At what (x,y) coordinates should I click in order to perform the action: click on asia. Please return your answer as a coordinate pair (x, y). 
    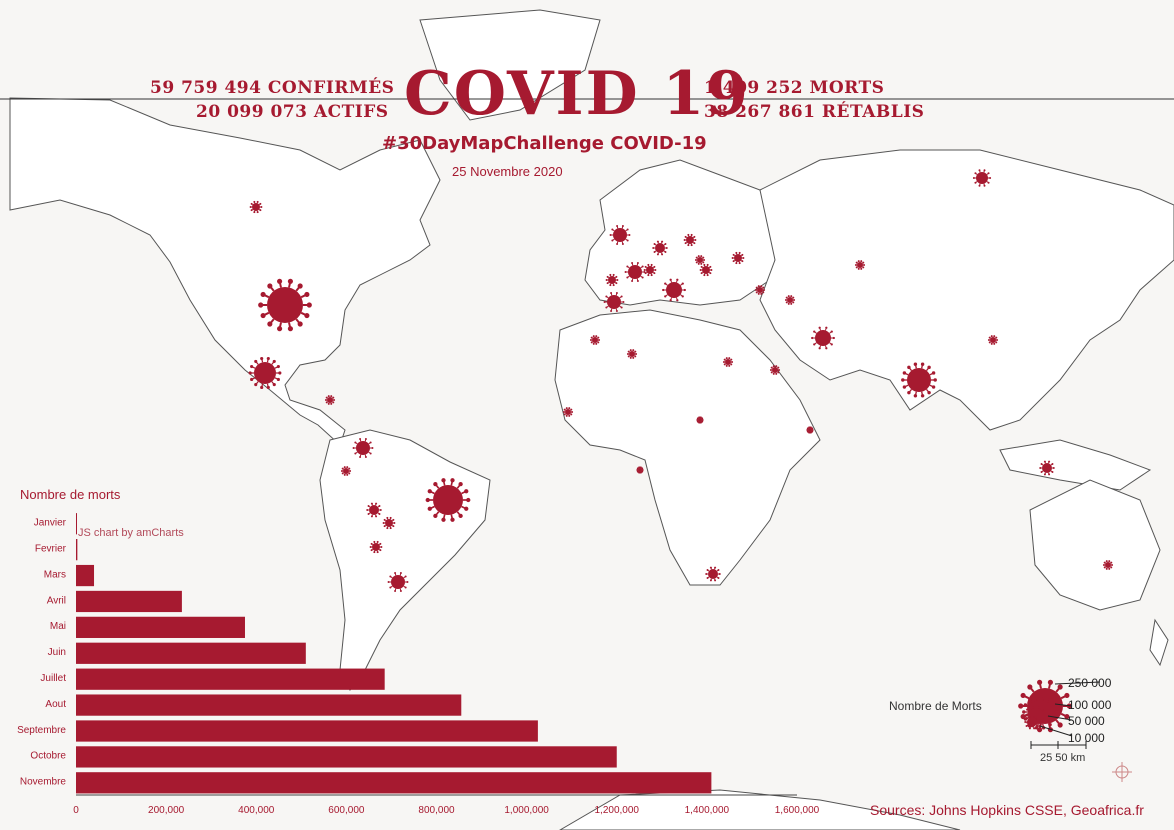
    Looking at the image, I should click on (966, 290).